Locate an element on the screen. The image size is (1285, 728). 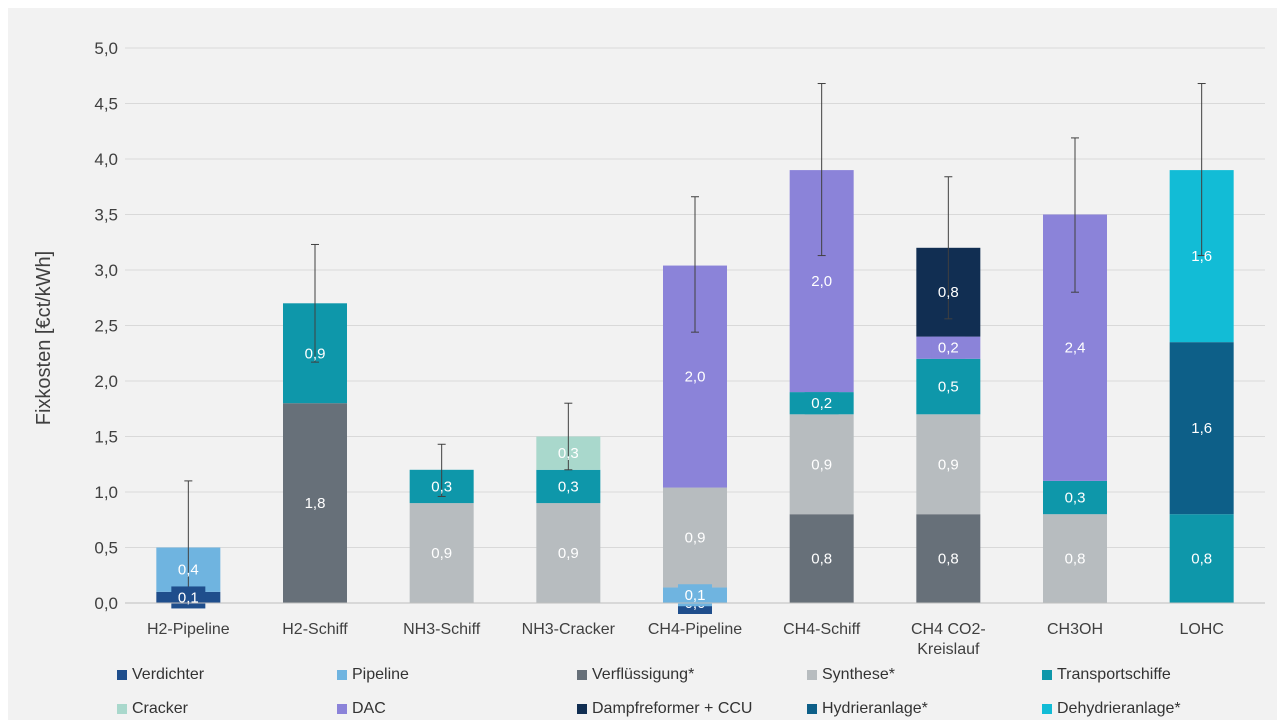
legend-item: Hydrieranlage* is located at coordinates (867, 709).